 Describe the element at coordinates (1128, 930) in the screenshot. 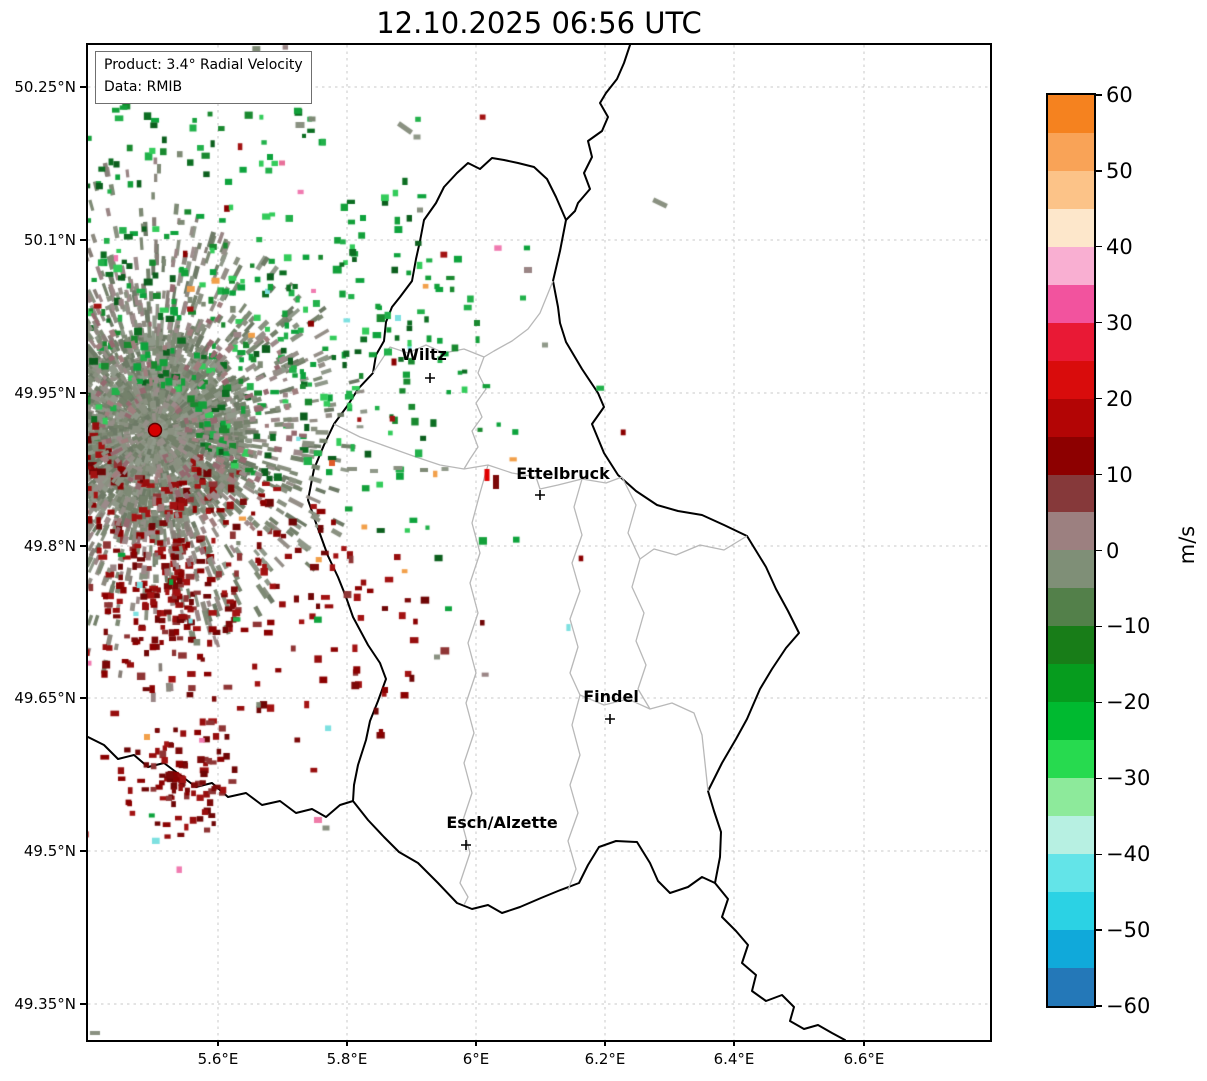

I see `colorbar-tick-label: −50` at that location.